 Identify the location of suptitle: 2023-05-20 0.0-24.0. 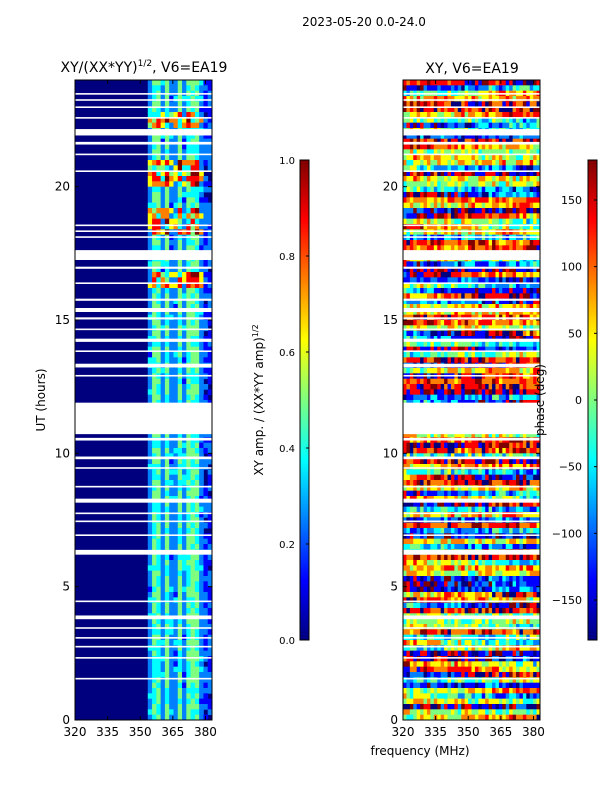
(364, 22).